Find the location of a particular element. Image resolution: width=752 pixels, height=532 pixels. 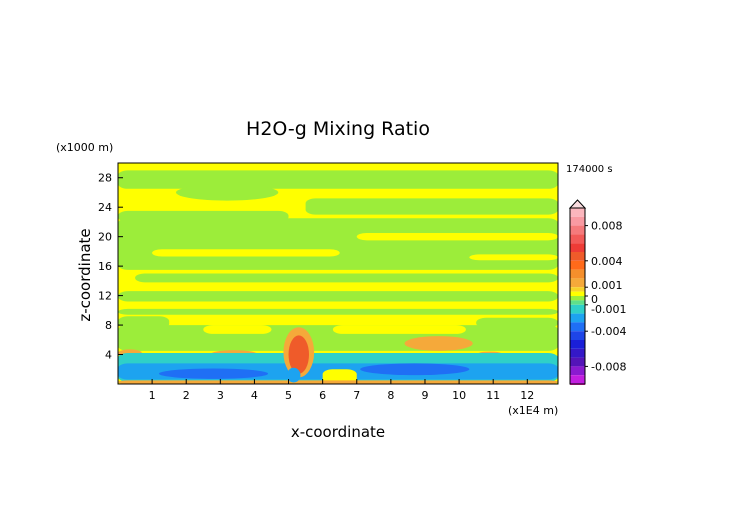

deep-blue-core-left is located at coordinates (213, 373).